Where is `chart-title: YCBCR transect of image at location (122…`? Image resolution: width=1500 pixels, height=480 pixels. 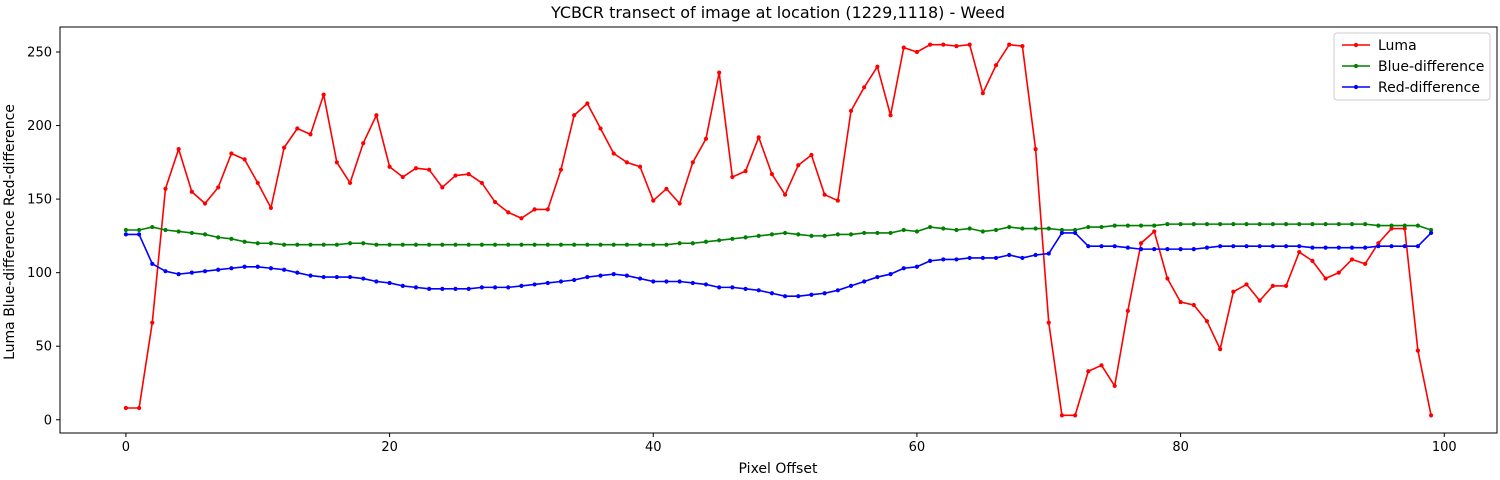 chart-title: YCBCR transect of image at location (122… is located at coordinates (777, 12).